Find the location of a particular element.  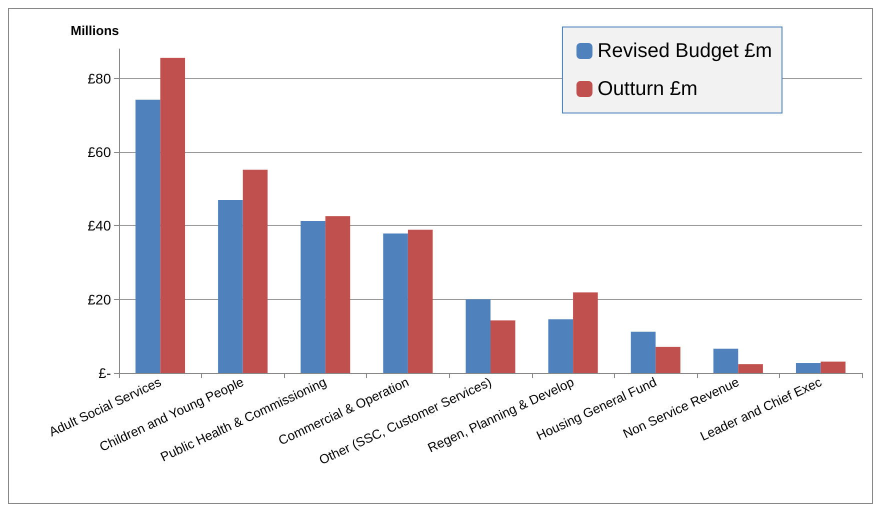

y-tick-label: £40 is located at coordinates (100, 226).